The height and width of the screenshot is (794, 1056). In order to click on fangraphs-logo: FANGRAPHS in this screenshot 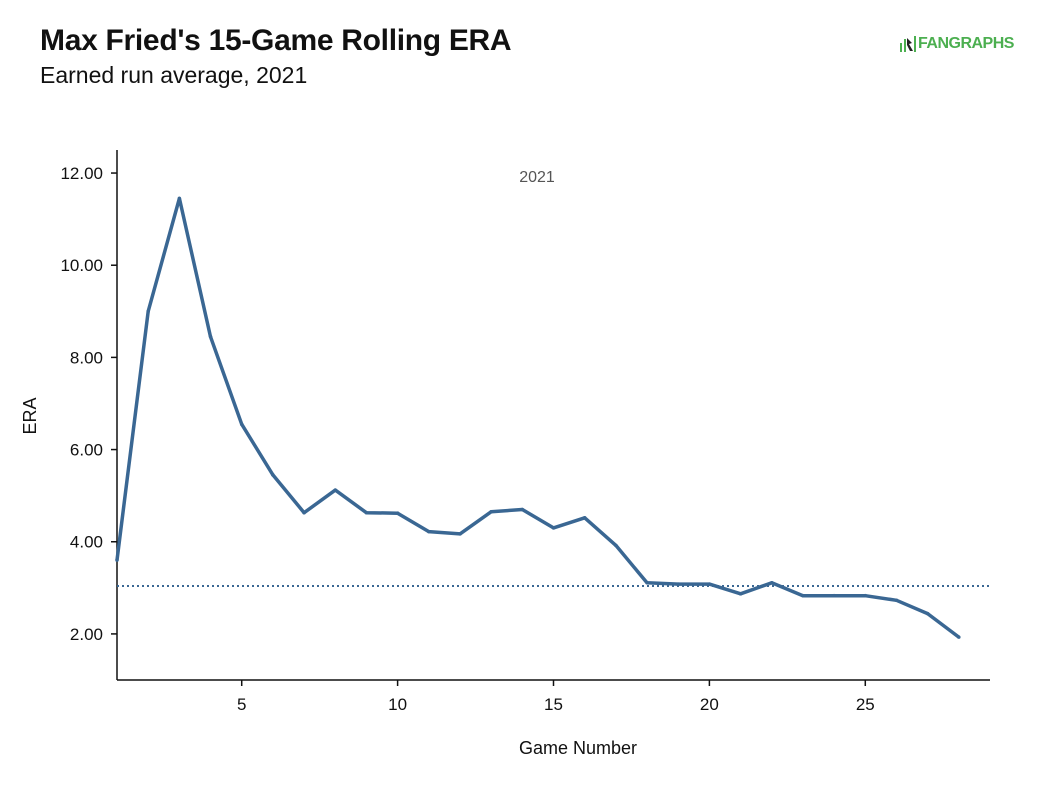, I will do `click(956, 44)`.